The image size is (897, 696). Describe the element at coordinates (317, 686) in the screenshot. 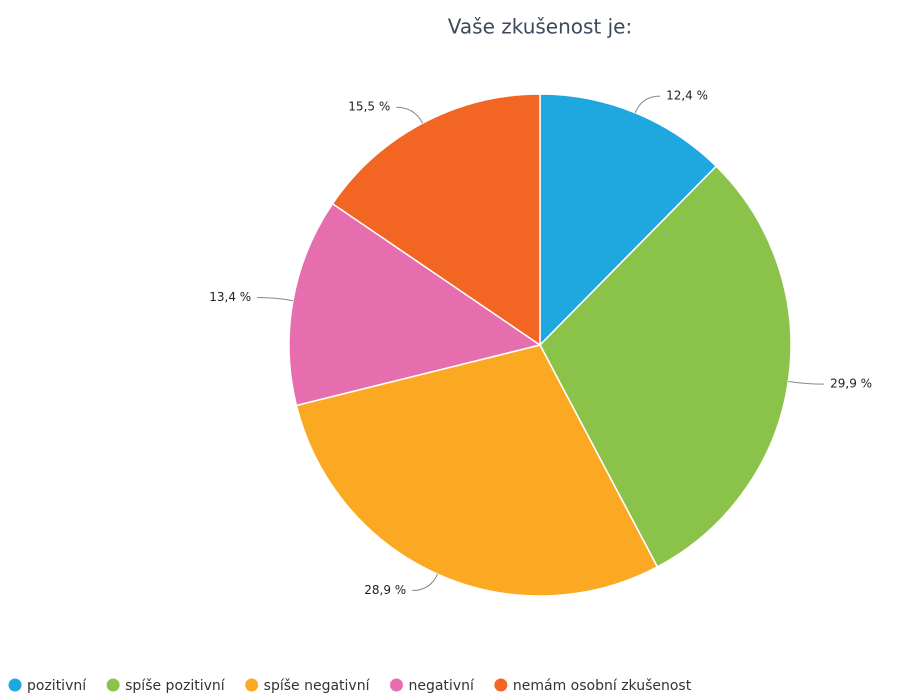

I see `legend-label: spíše negativní` at that location.